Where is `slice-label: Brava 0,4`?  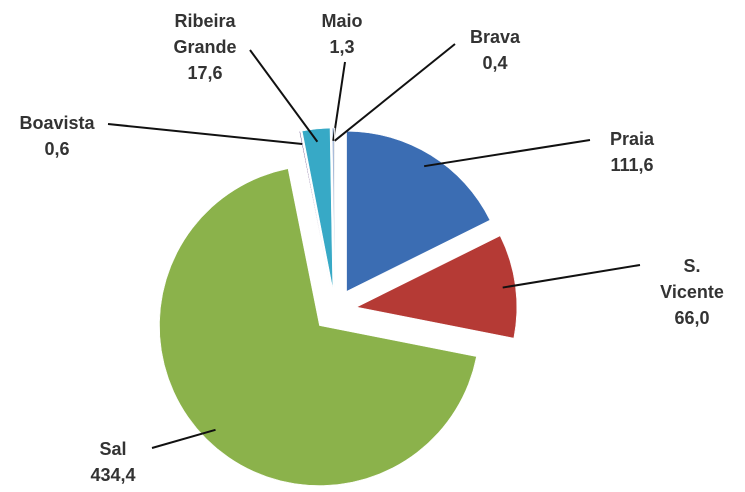 slice-label: Brava 0,4 is located at coordinates (495, 50).